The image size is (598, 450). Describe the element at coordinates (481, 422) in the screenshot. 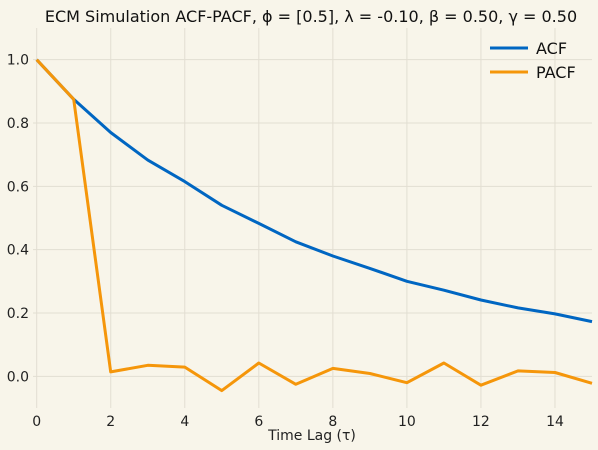

I see `x-tick-label: 12` at that location.